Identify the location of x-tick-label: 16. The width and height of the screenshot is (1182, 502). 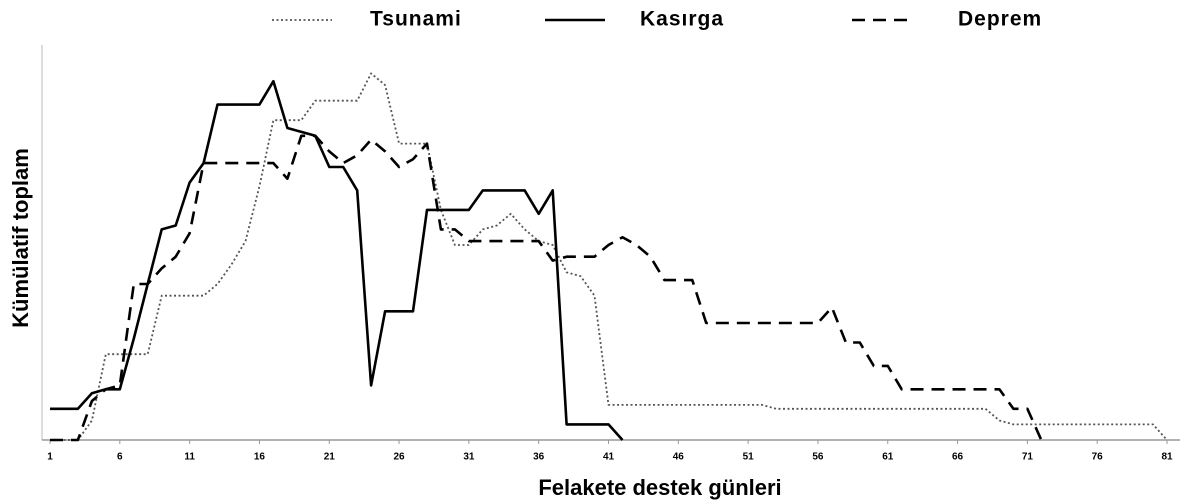
(260, 457).